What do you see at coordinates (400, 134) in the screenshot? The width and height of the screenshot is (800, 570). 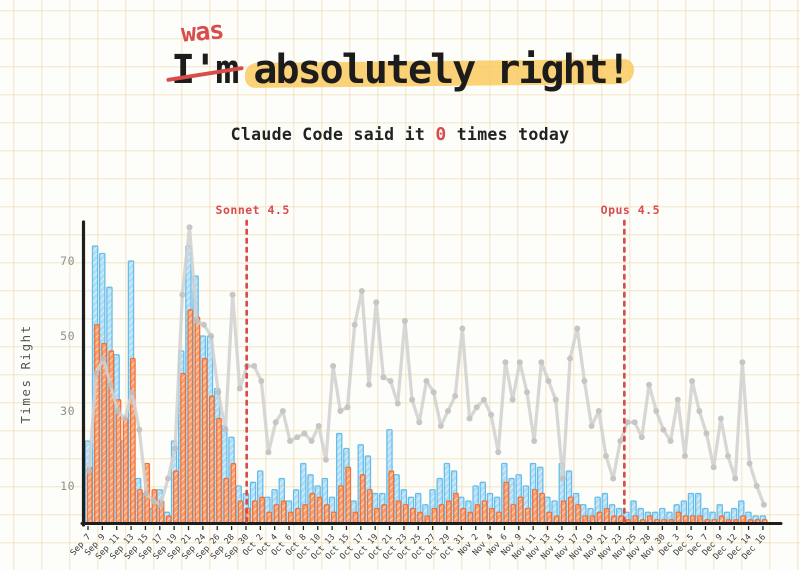 I see `subtitle: Claude Code said it 0 times today` at bounding box center [400, 134].